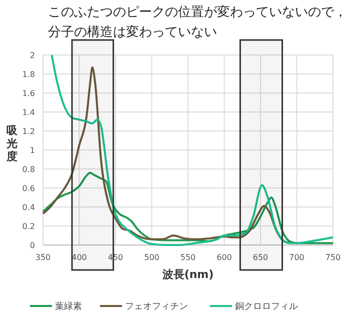 The width and height of the screenshot is (350, 320). I want to click on y-tick-label: 2, so click(32, 55).